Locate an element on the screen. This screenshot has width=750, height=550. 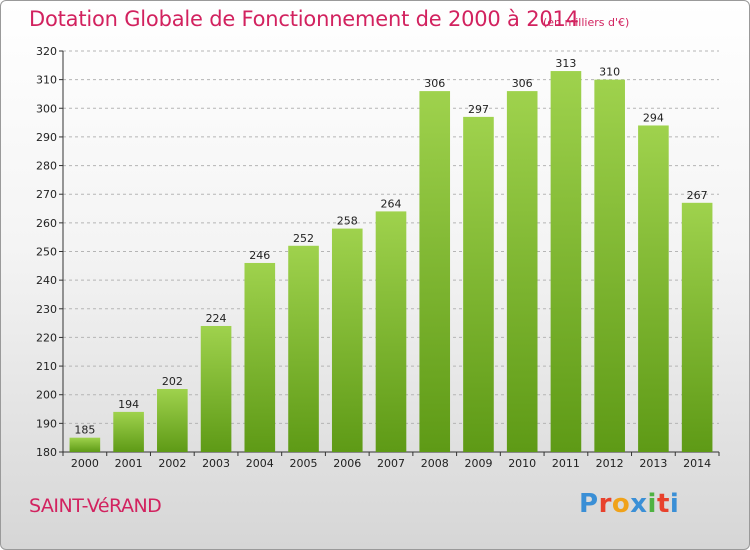
bar-2009 is located at coordinates (478, 284).